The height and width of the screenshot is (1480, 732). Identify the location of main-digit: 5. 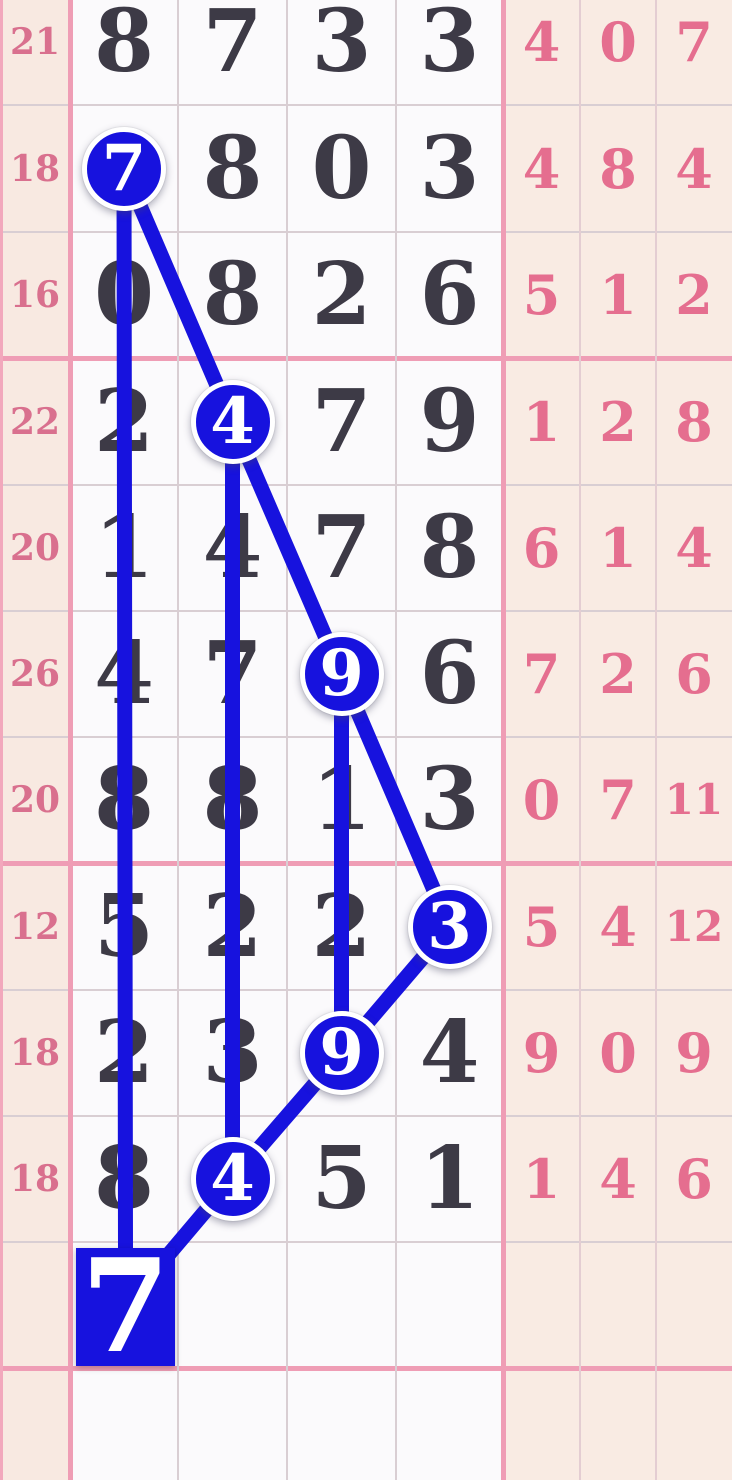
(341, 1178).